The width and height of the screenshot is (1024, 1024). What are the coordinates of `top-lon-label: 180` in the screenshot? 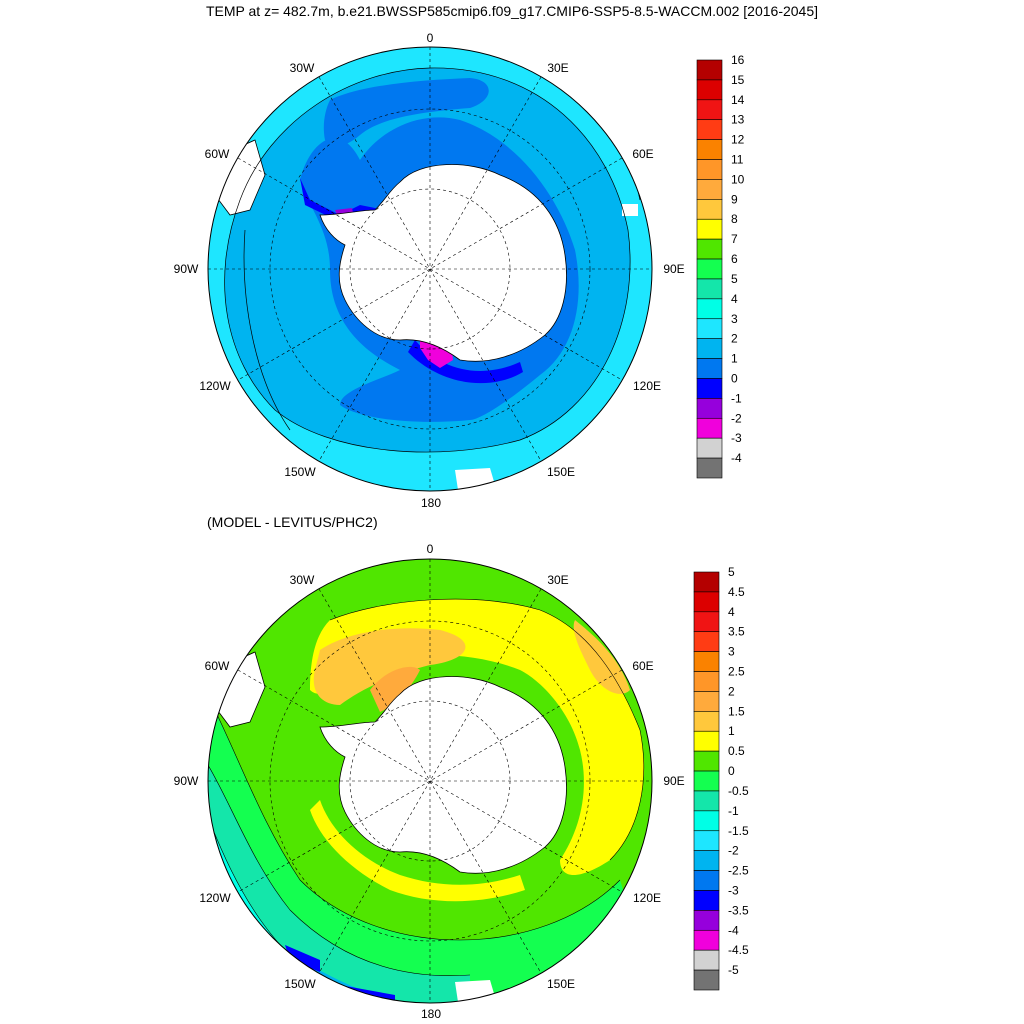 It's located at (431, 503).